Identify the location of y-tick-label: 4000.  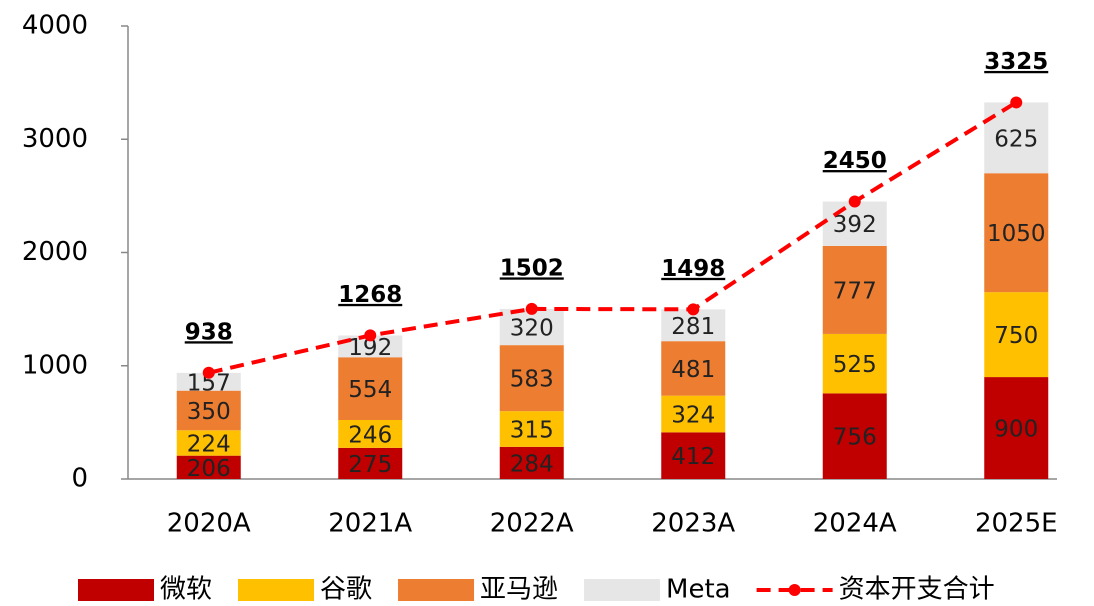
(55, 26).